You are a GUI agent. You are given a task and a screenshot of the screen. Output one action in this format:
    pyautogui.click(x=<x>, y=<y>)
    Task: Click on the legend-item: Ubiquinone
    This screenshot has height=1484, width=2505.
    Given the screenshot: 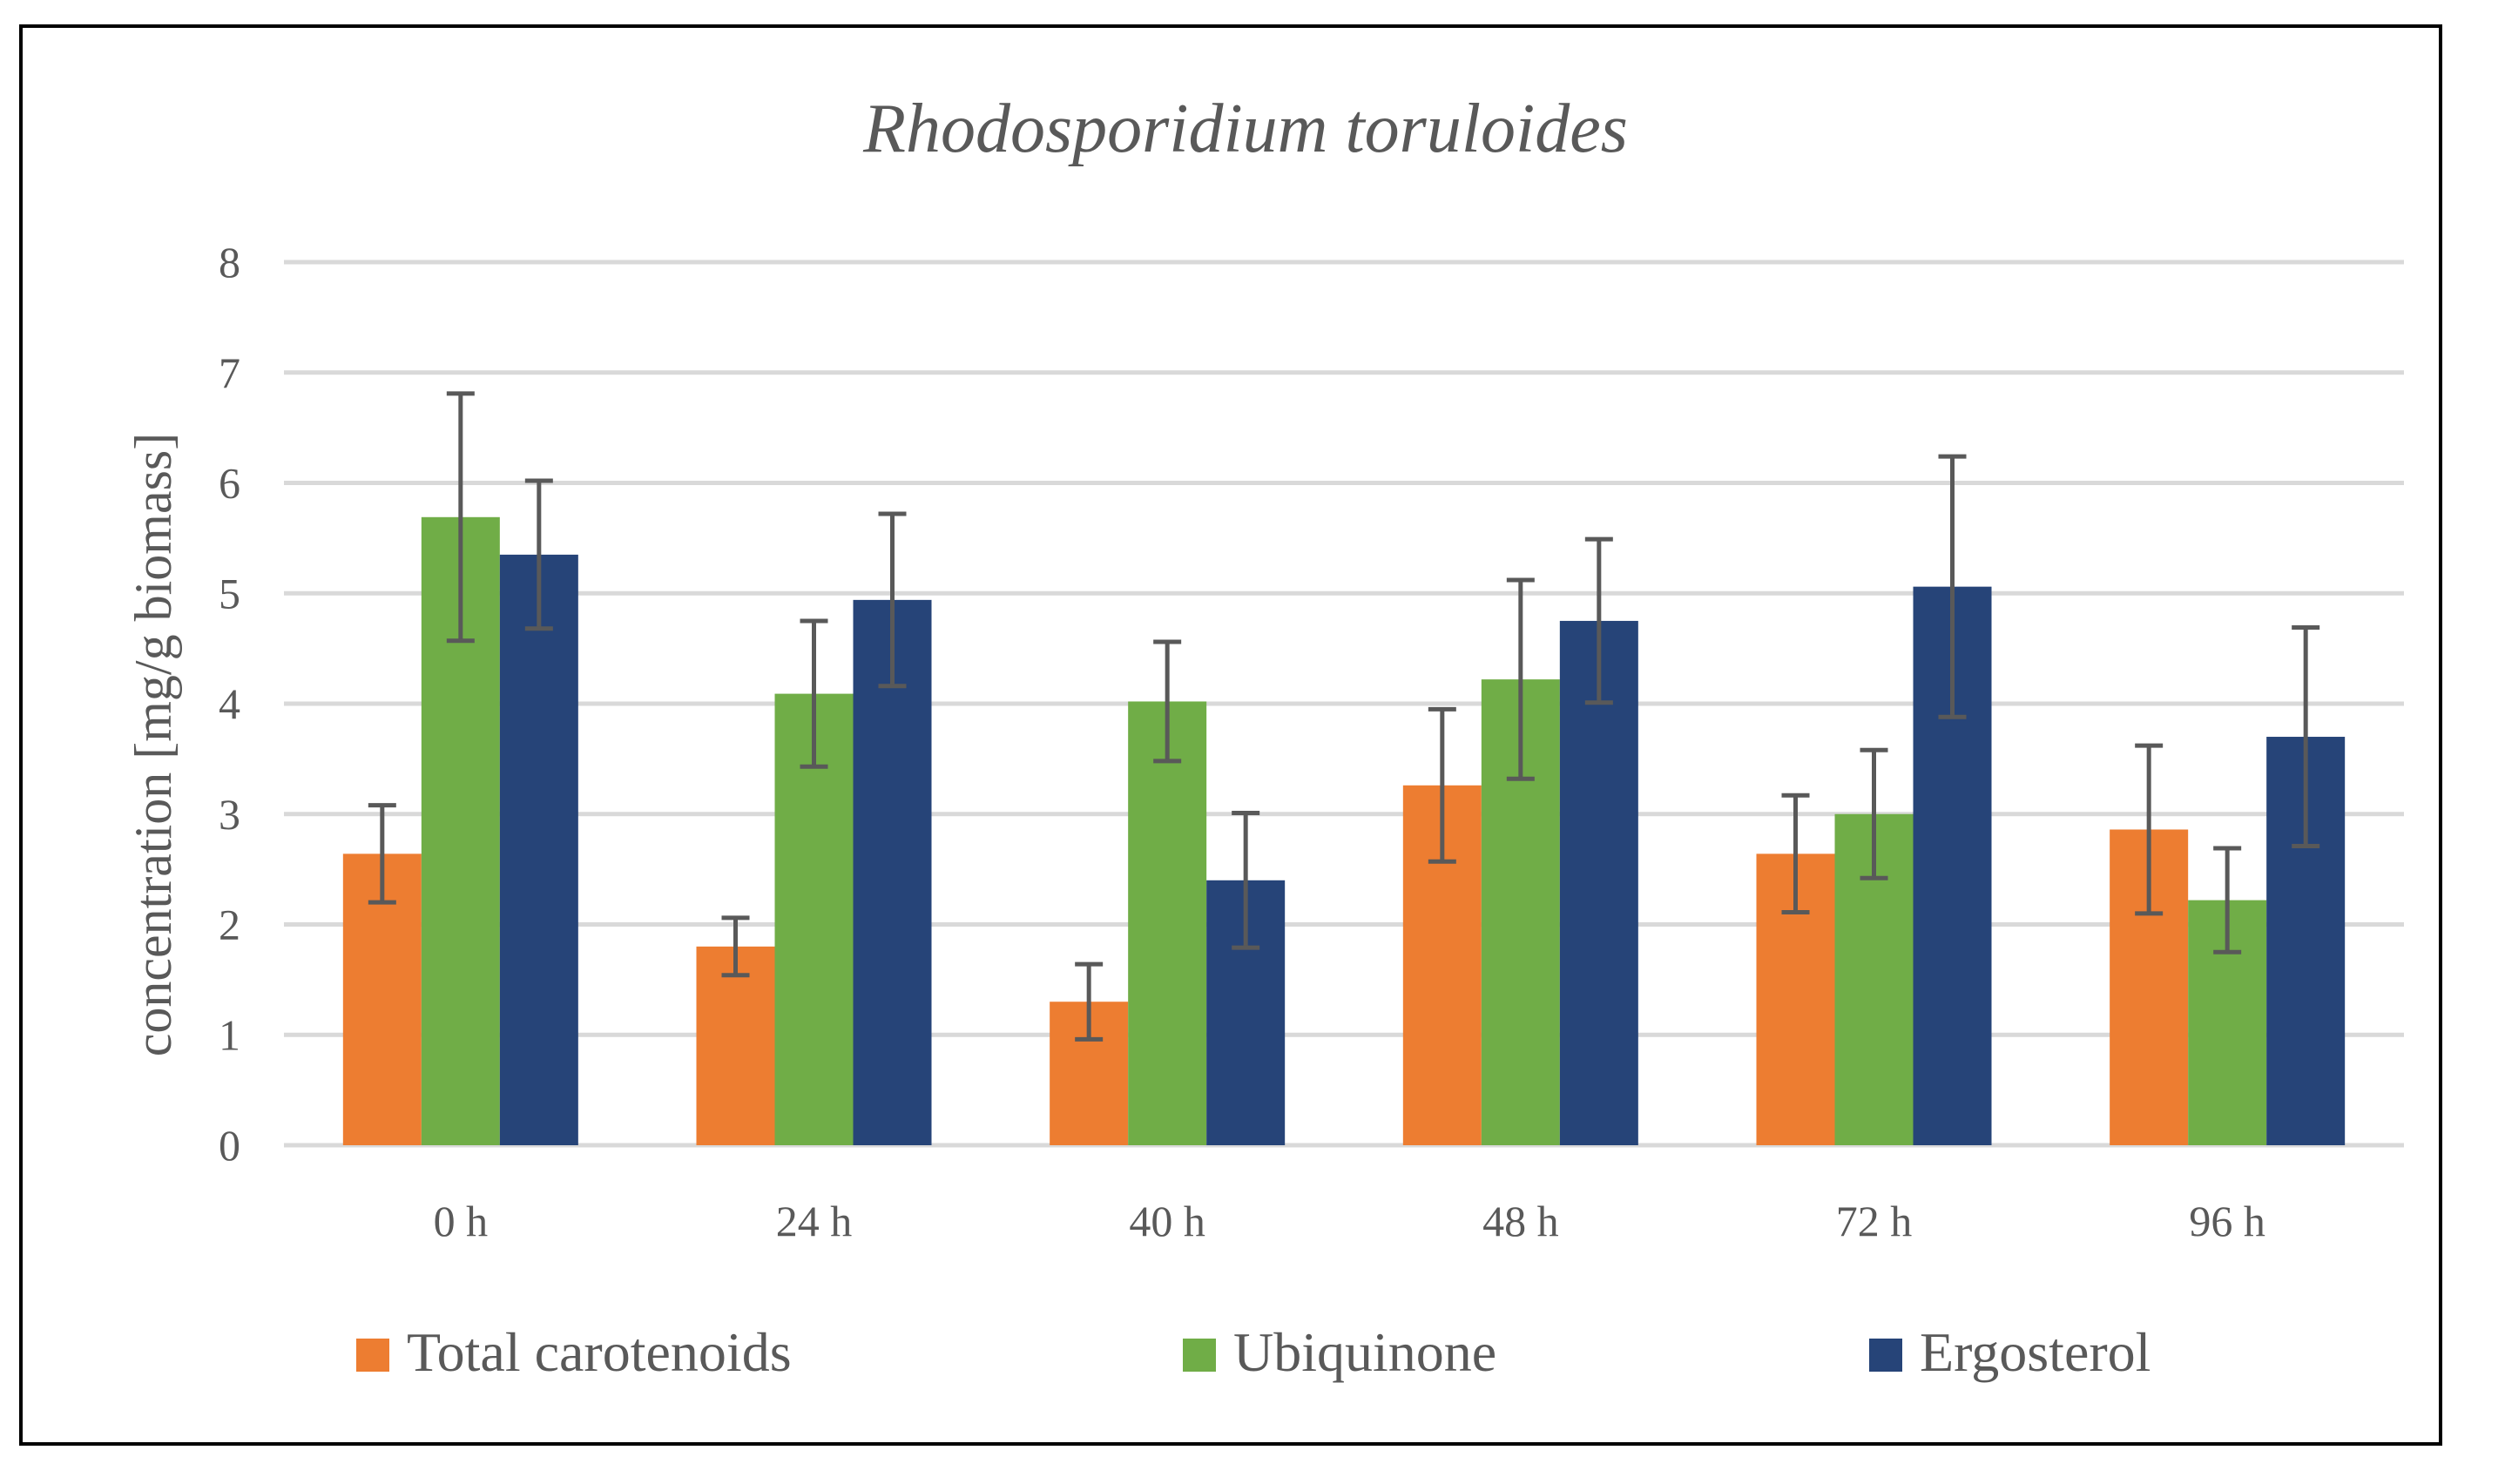 What is the action you would take?
    pyautogui.click(x=1339, y=1352)
    